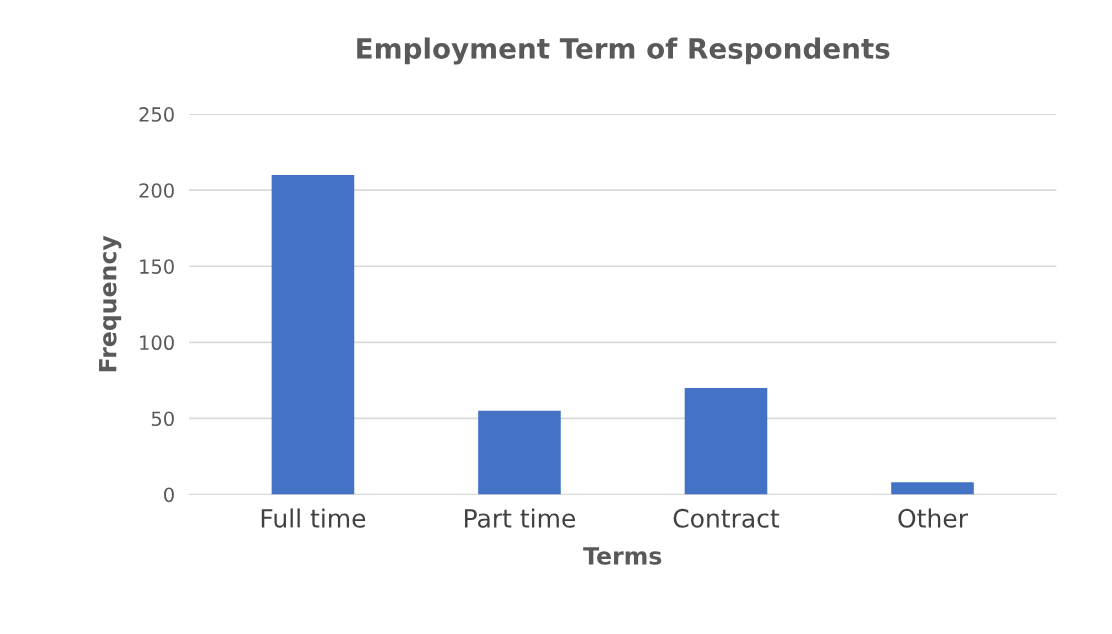 The image size is (1112, 634). I want to click on y-tick-label: 250, so click(156, 114).